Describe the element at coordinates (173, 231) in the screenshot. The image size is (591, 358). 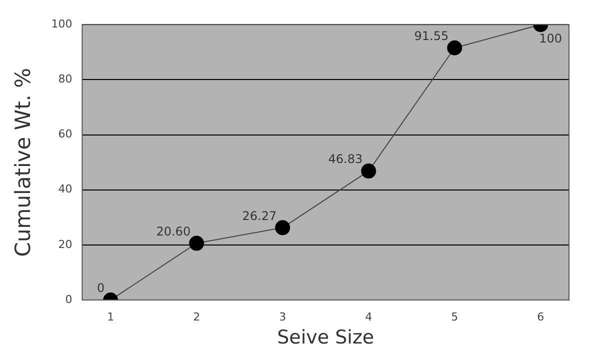
I see `data-label: 20.60` at that location.